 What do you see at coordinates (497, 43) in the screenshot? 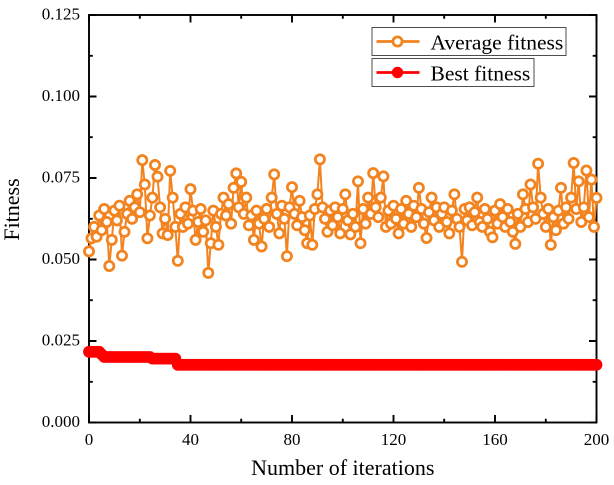
I see `svg-text: Average fitness` at bounding box center [497, 43].